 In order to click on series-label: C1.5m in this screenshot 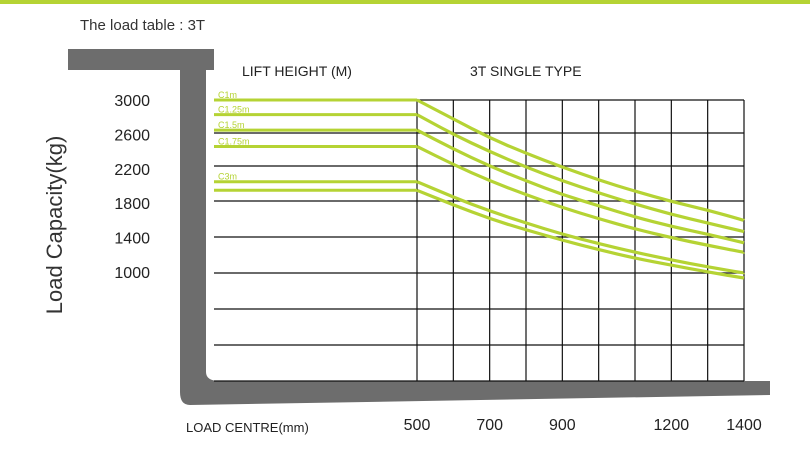, I will do `click(231, 125)`.